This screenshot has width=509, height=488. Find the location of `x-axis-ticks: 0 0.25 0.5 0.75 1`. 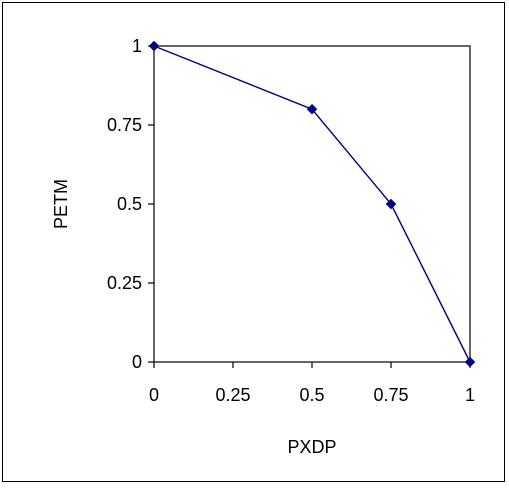

x-axis-ticks: 0 0.25 0.5 0.75 1 is located at coordinates (312, 383).